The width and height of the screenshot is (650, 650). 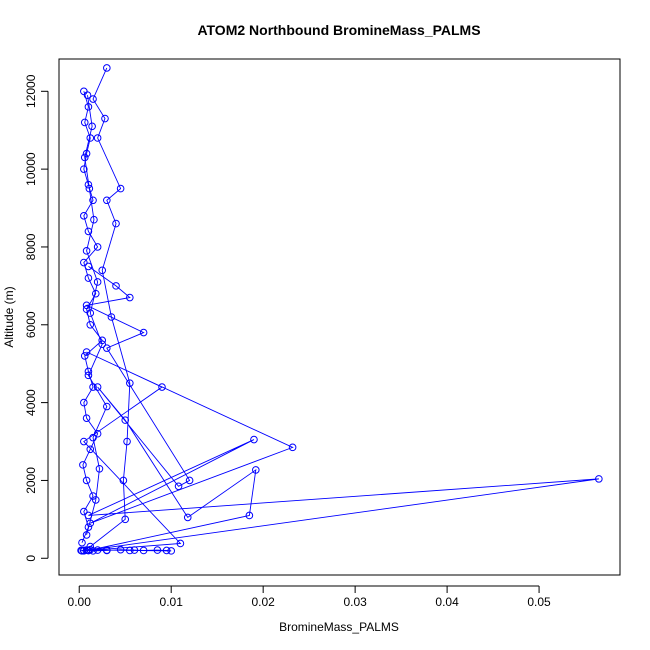 I want to click on y-axis-label: Altitude (m), so click(x=9, y=316).